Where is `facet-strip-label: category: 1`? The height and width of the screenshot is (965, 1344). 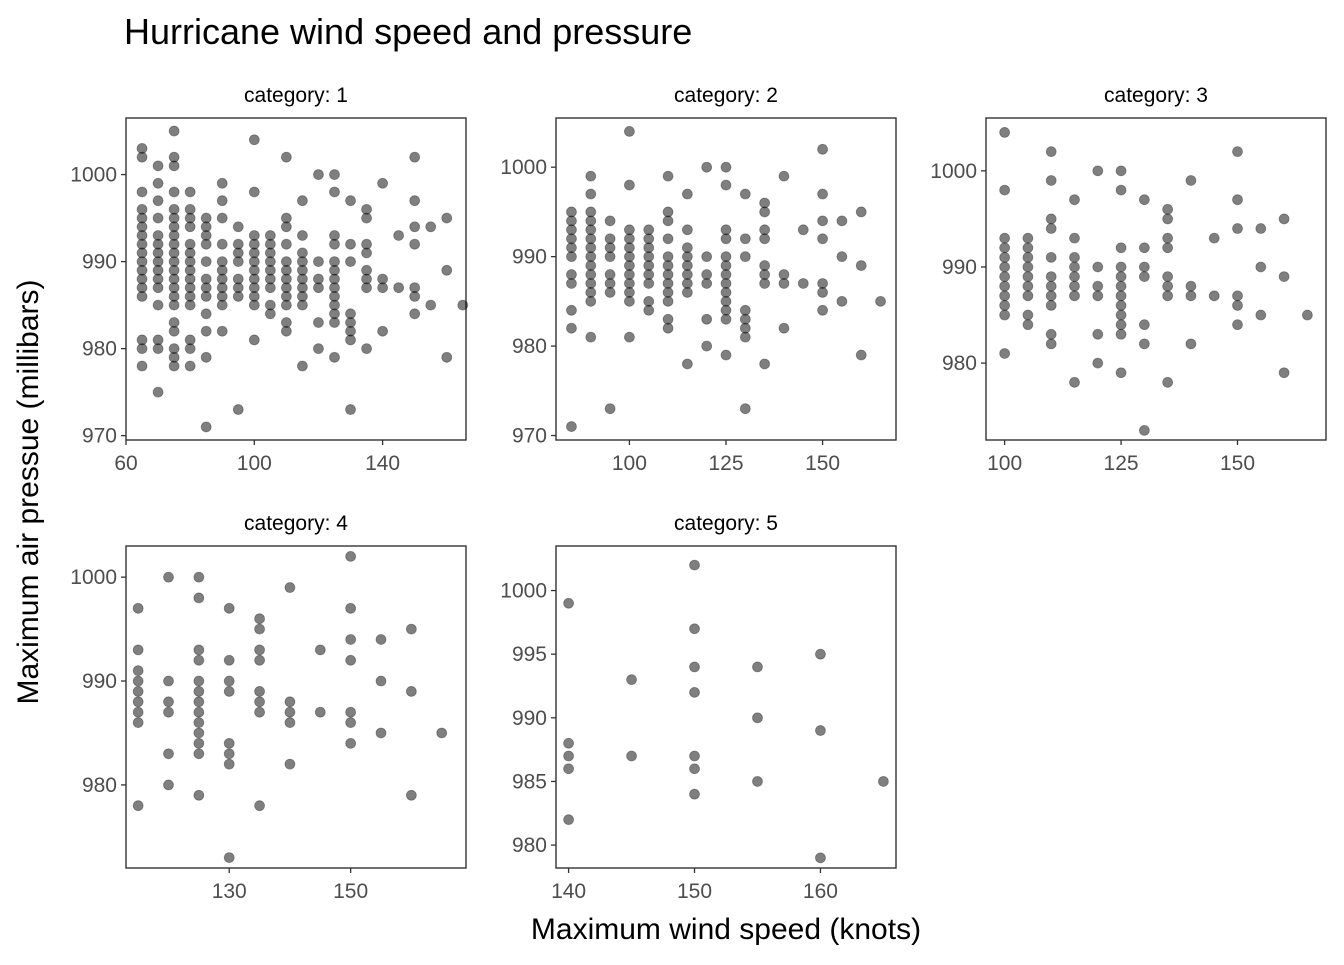
facet-strip-label: category: 1 is located at coordinates (296, 95).